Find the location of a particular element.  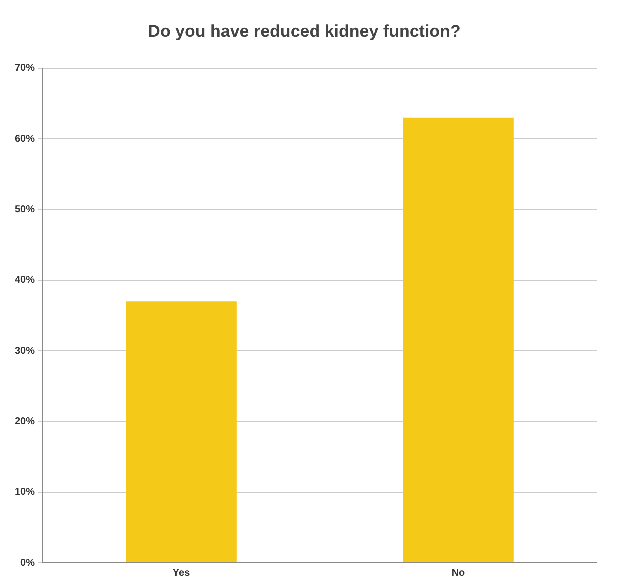

y-tick-label: 60% is located at coordinates (25, 139).